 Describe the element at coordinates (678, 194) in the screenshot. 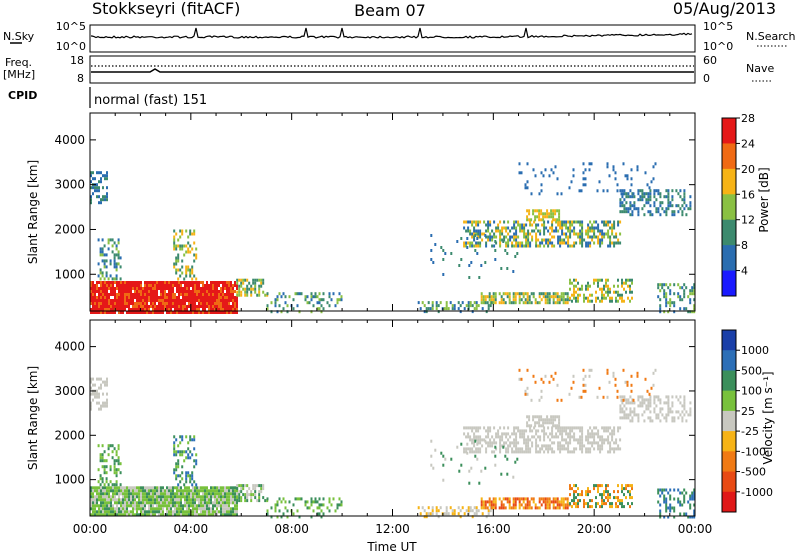

I see `power-cell-1938` at that location.